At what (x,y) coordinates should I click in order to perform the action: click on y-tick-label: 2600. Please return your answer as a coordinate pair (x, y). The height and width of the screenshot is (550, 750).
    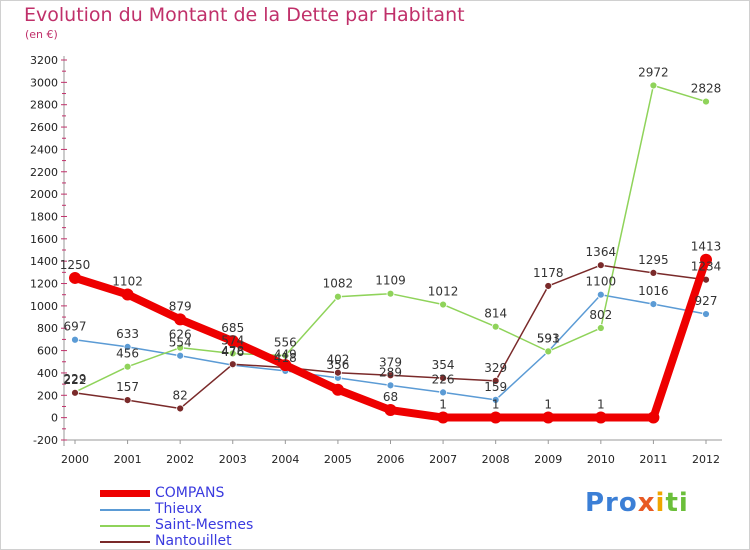
    Looking at the image, I should click on (44, 127).